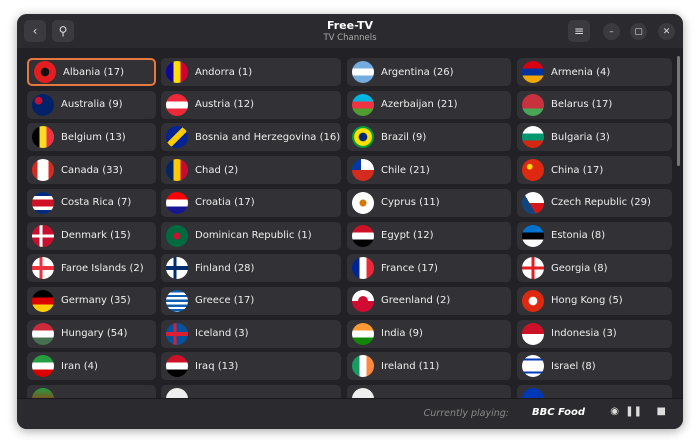 The height and width of the screenshot is (448, 700). I want to click on country-item: Georgia (8), so click(594, 268).